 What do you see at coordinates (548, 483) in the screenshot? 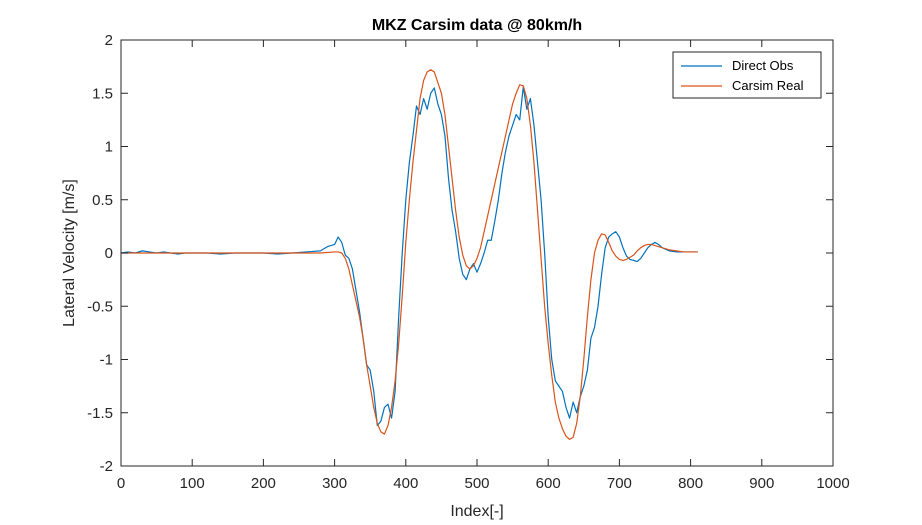
I see `x-tick-label: 600` at bounding box center [548, 483].